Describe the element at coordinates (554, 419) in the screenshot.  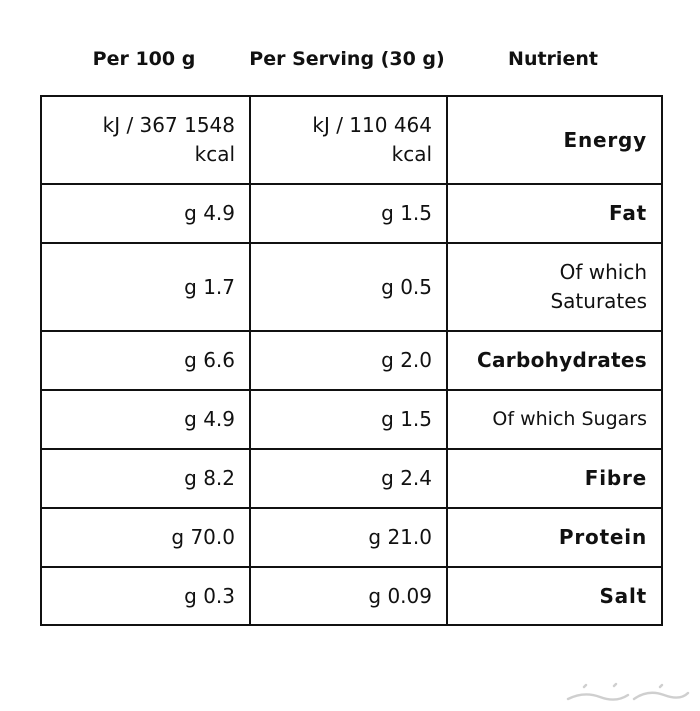
I see `nutrient-name-cell: Of which Sugars` at that location.